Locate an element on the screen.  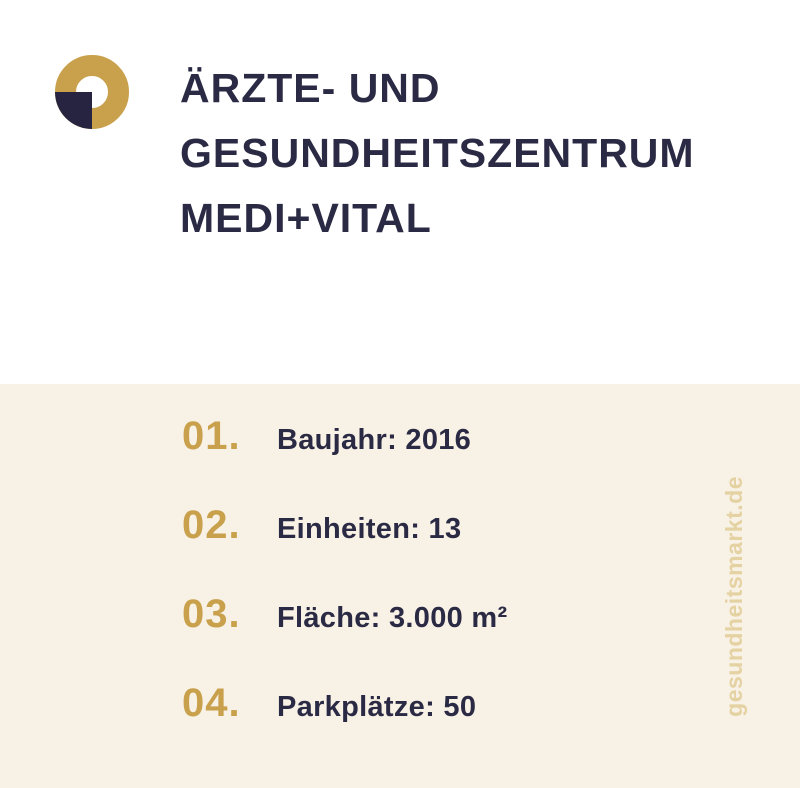
fact-number: 04. is located at coordinates (211, 703).